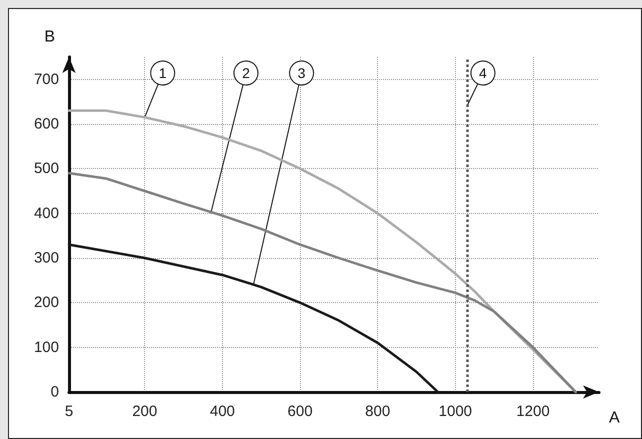 Image resolution: width=642 pixels, height=439 pixels. I want to click on x-tick-label: 5, so click(69, 411).